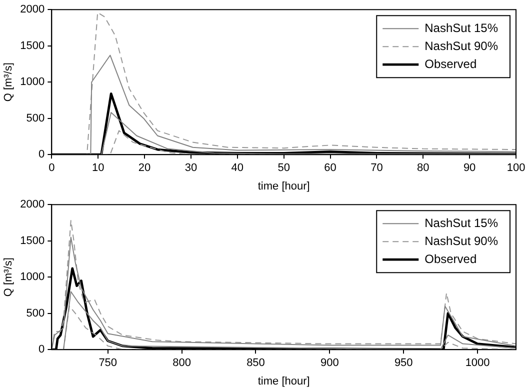 The width and height of the screenshot is (530, 391). I want to click on x-tick-label: 0, so click(51, 168).